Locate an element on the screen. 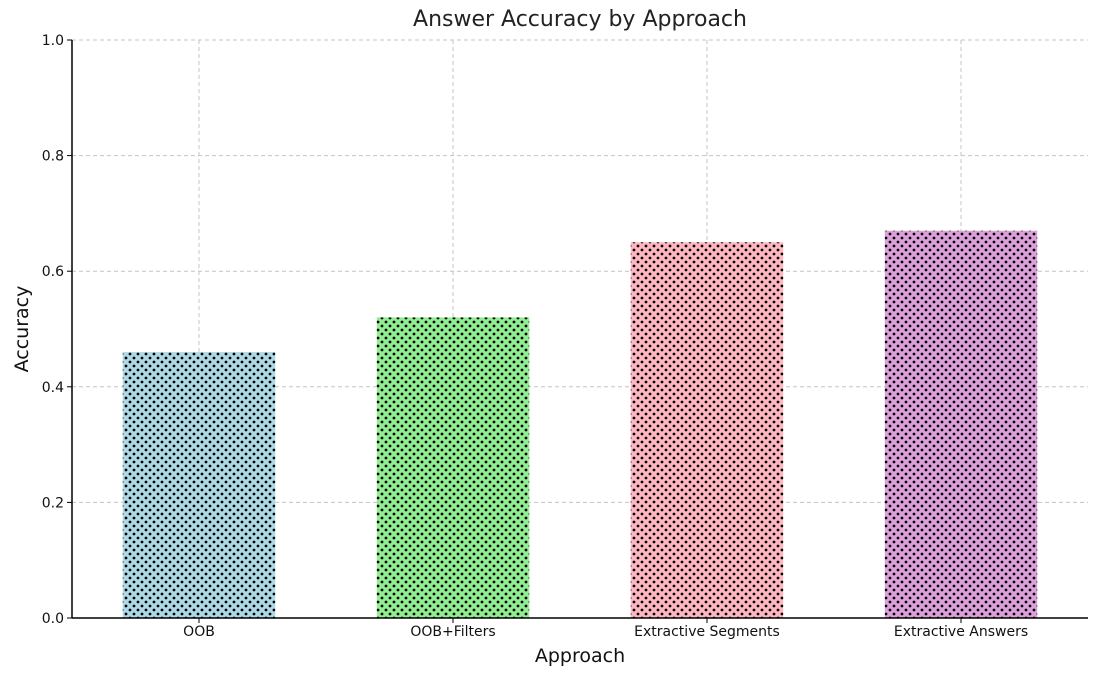  x-tick-label: OOB is located at coordinates (199, 632).